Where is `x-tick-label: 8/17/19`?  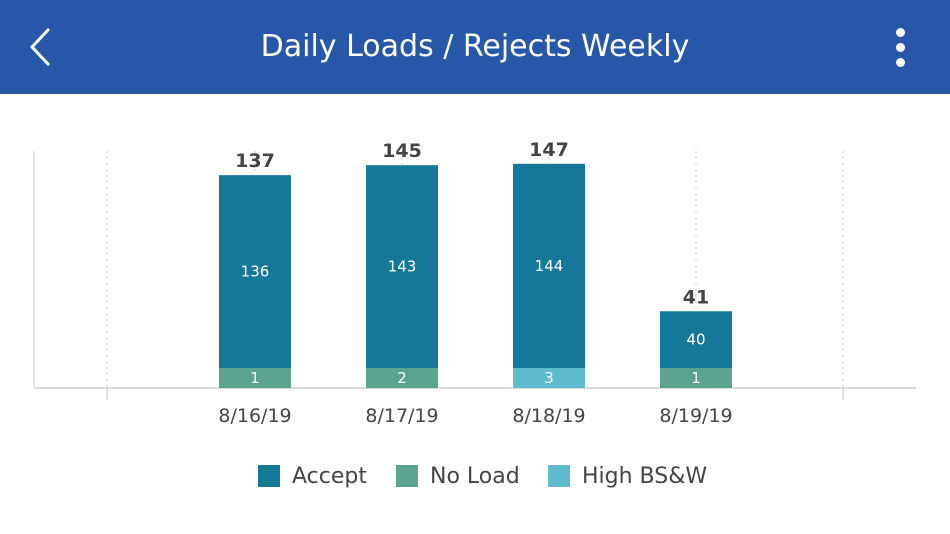 x-tick-label: 8/17/19 is located at coordinates (401, 416).